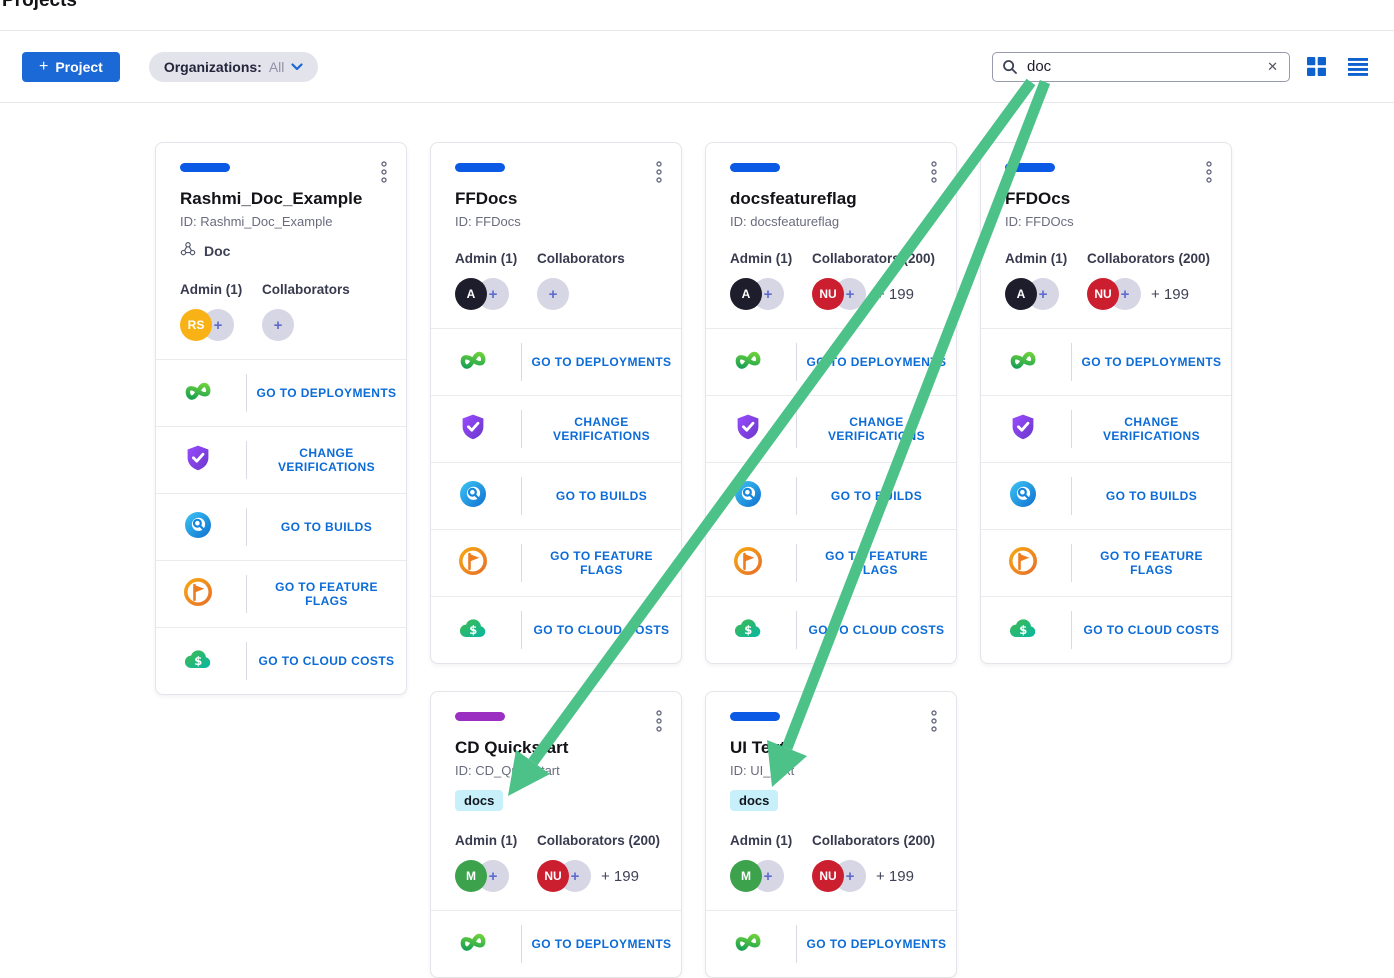 The image size is (1394, 978). I want to click on cloud-costs-icon: $, so click(1023, 630).